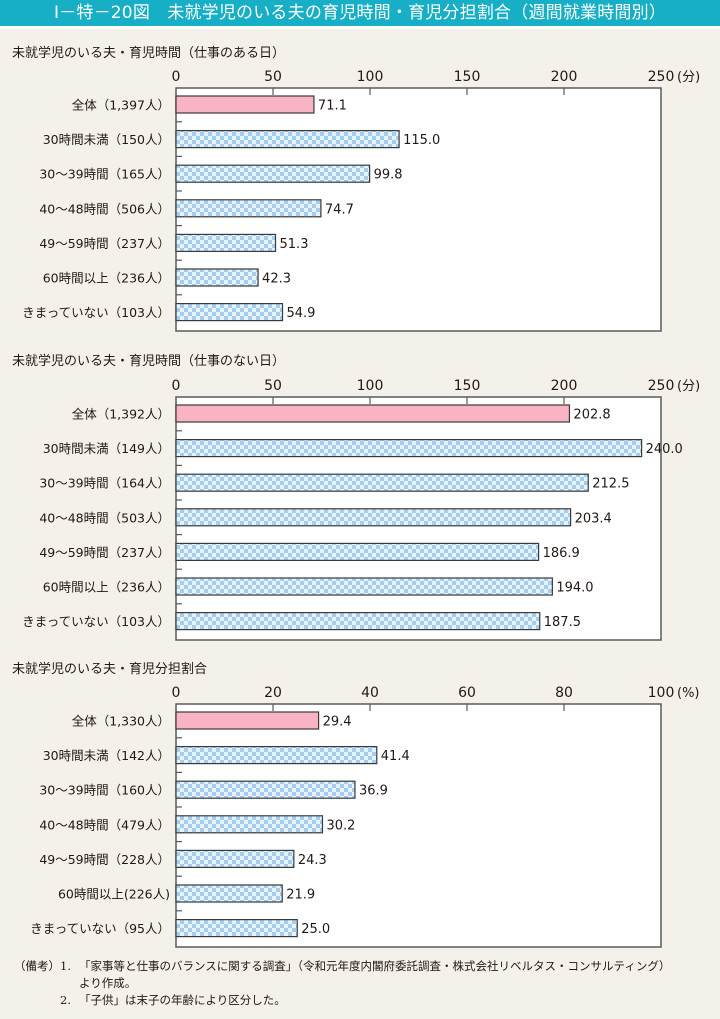  I want to click on figure-title: Ⅰ－特－20図 未就学児のいる夫の育児時間・育児分担割合（週間就業時間別）, so click(360, 13).